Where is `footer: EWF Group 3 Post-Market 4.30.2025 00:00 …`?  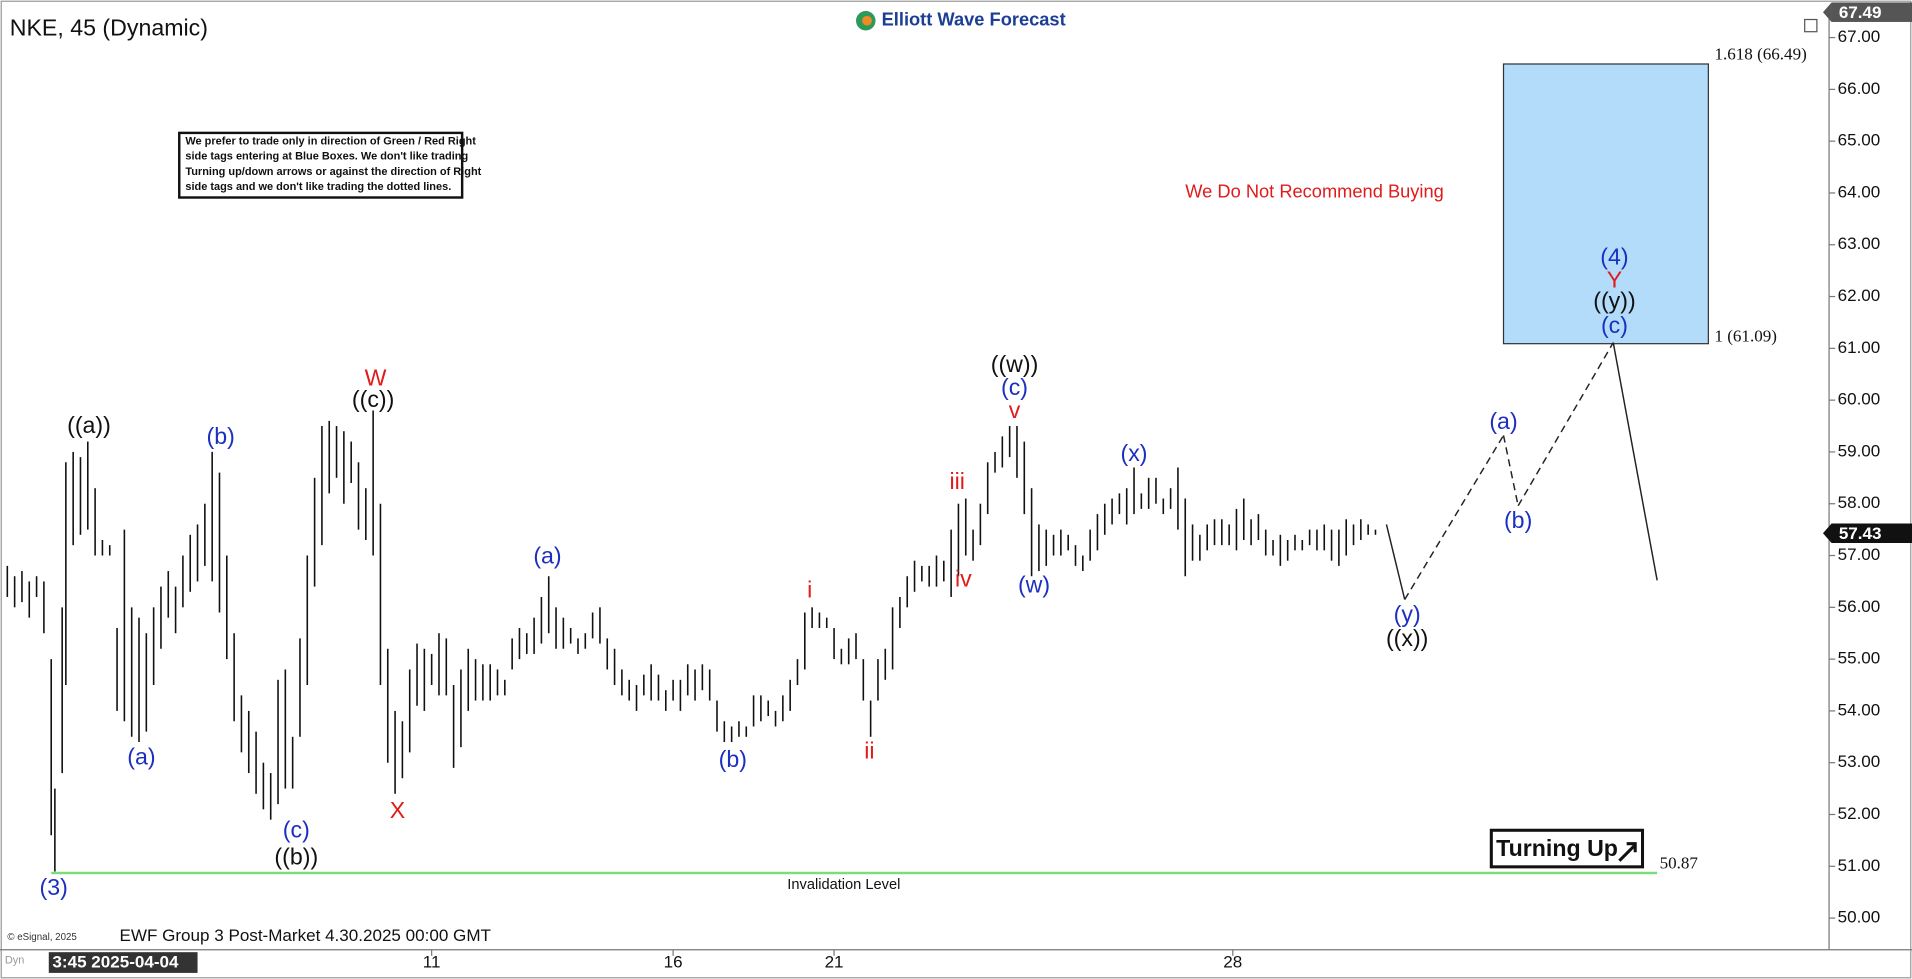
footer: EWF Group 3 Post-Market 4.30.2025 00:00 … is located at coordinates (306, 935).